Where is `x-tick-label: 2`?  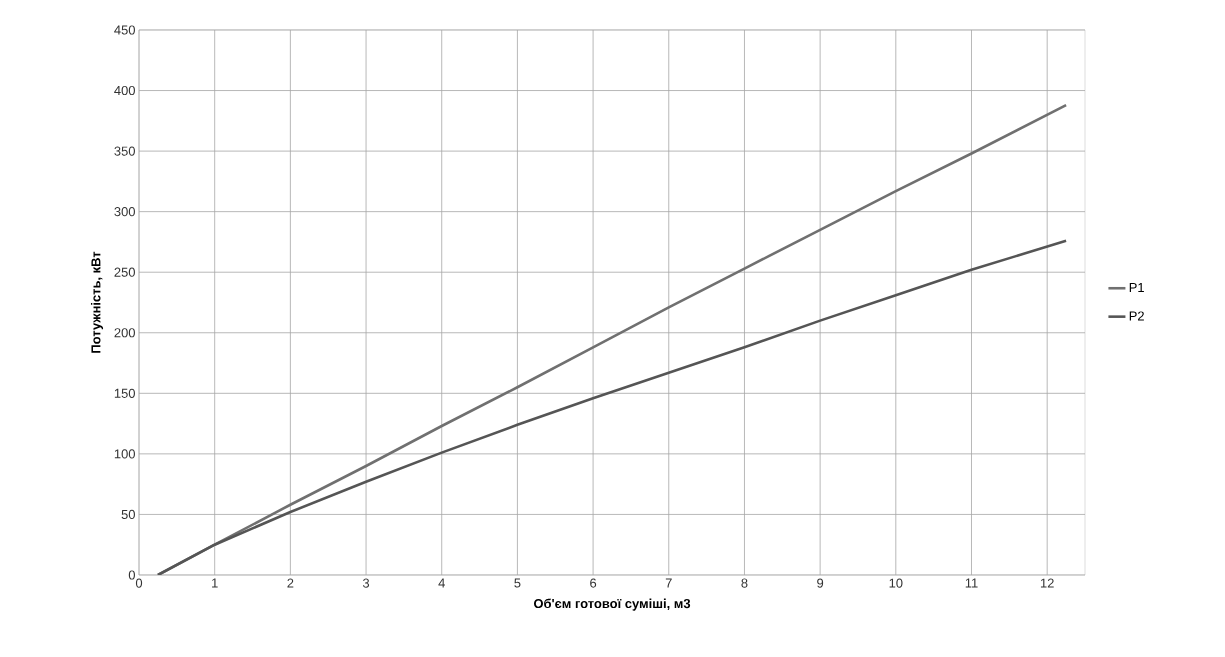 x-tick-label: 2 is located at coordinates (290, 583).